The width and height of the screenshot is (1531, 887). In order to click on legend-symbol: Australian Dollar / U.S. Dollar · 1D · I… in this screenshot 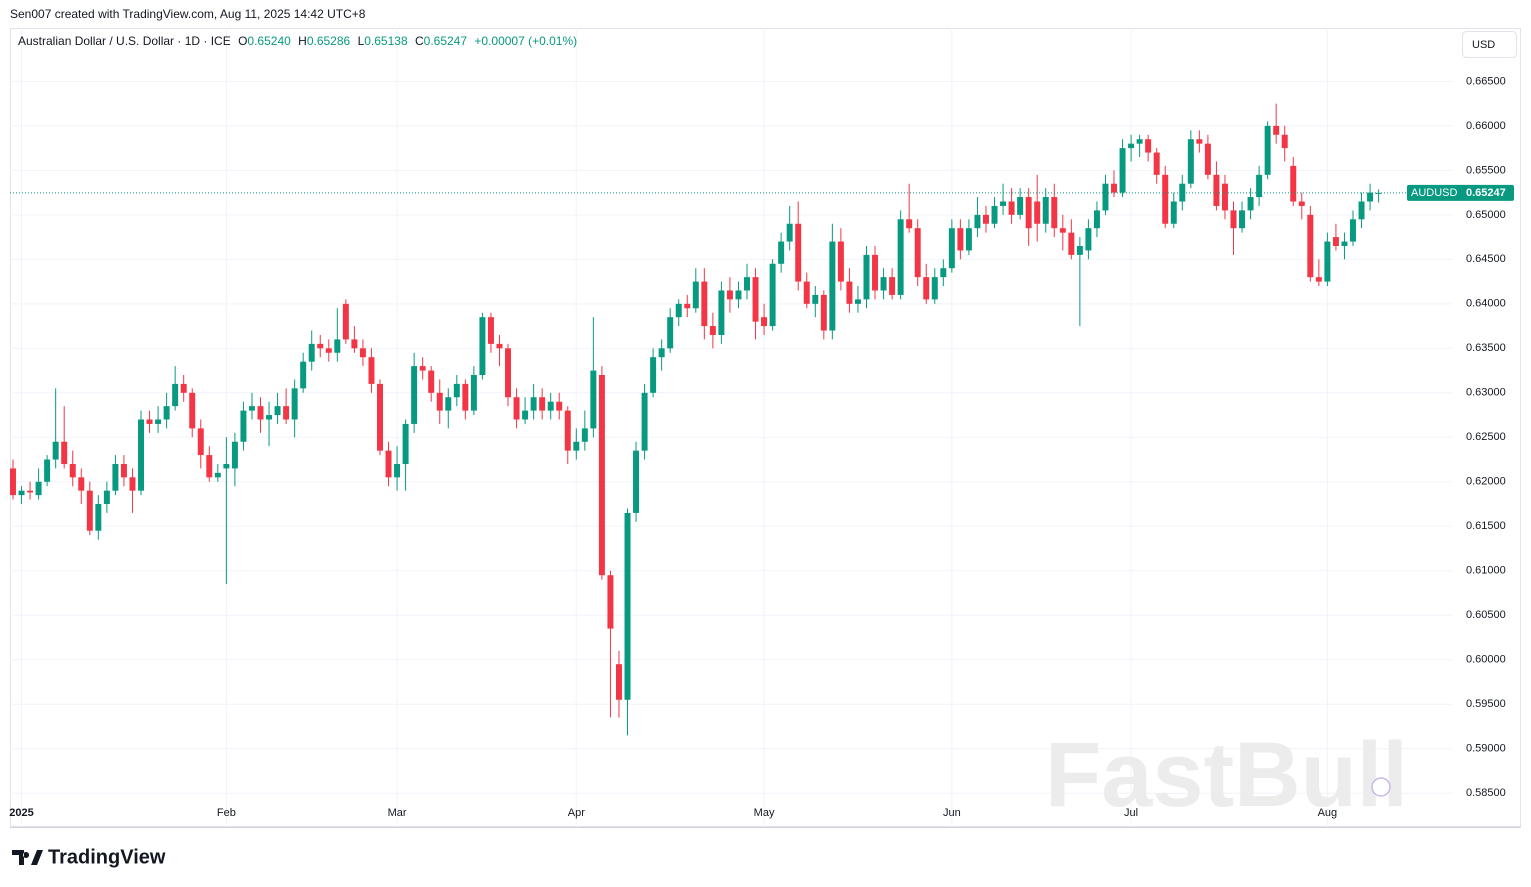, I will do `click(124, 41)`.